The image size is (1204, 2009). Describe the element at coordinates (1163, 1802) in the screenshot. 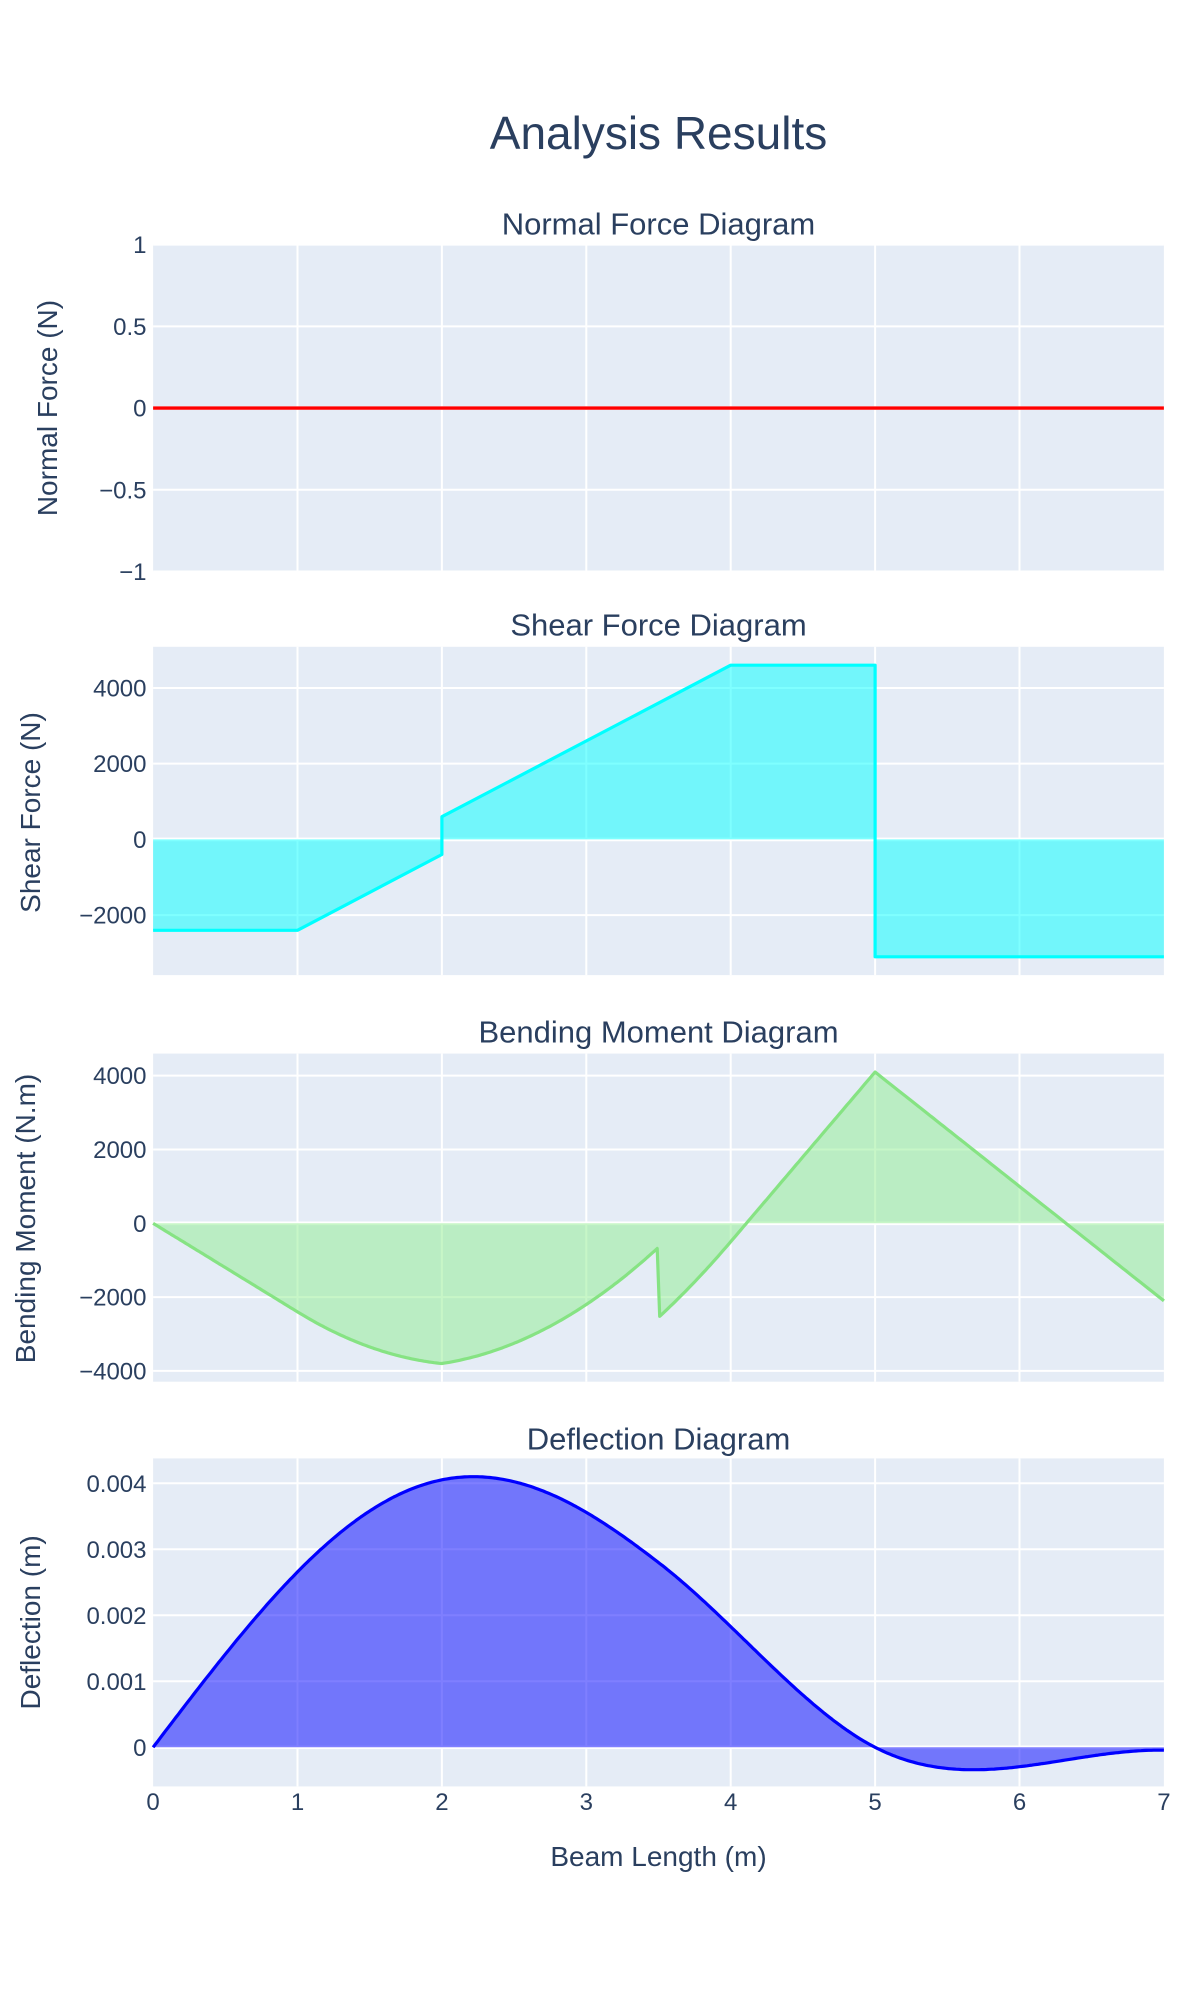

I see `svg-text: 7` at that location.